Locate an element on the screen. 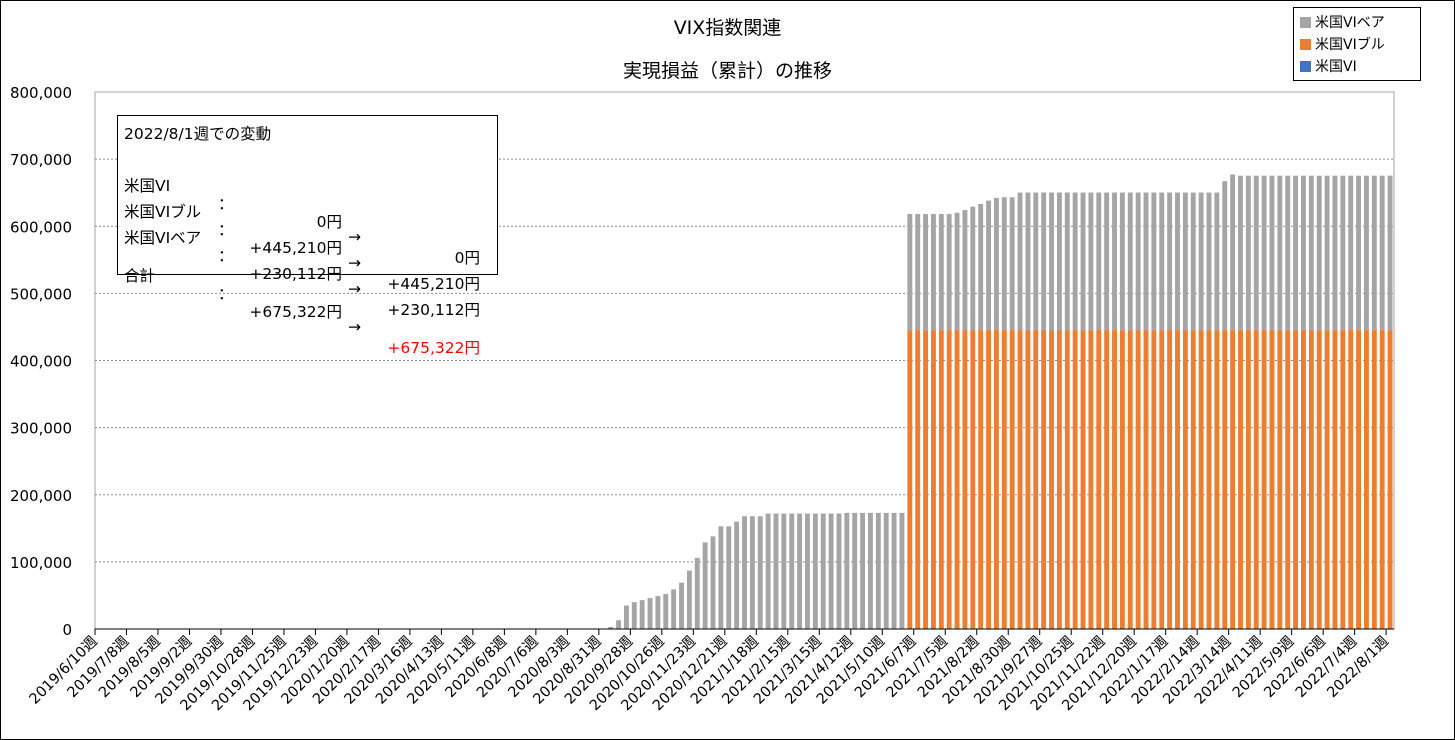 The image size is (1455, 740). summary-name: 合計 is located at coordinates (140, 276).